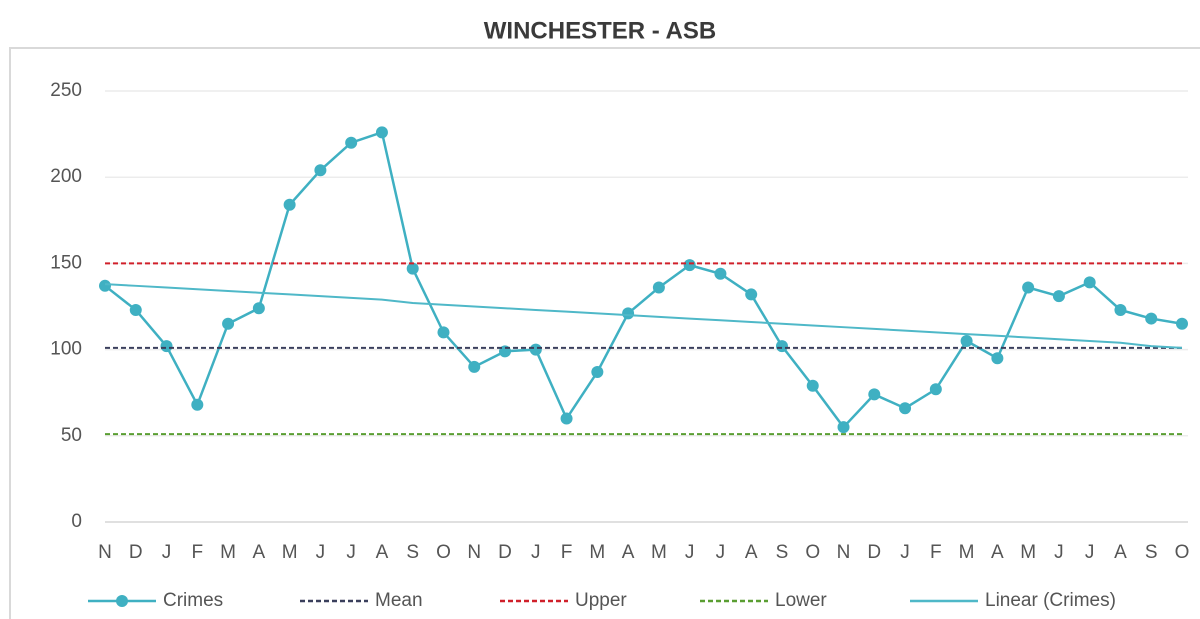 The image size is (1200, 619). What do you see at coordinates (399, 600) in the screenshot?
I see `legend-label: Mean` at bounding box center [399, 600].